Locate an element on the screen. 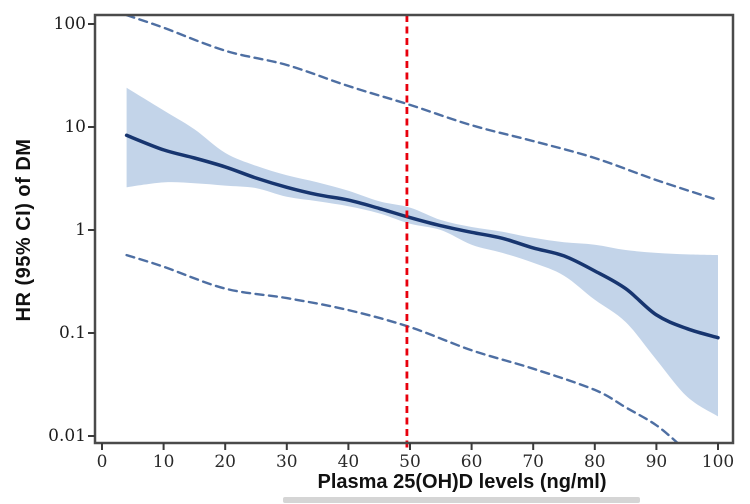 The height and width of the screenshot is (504, 750). y-tick-label: 0.1 is located at coordinates (72, 333).